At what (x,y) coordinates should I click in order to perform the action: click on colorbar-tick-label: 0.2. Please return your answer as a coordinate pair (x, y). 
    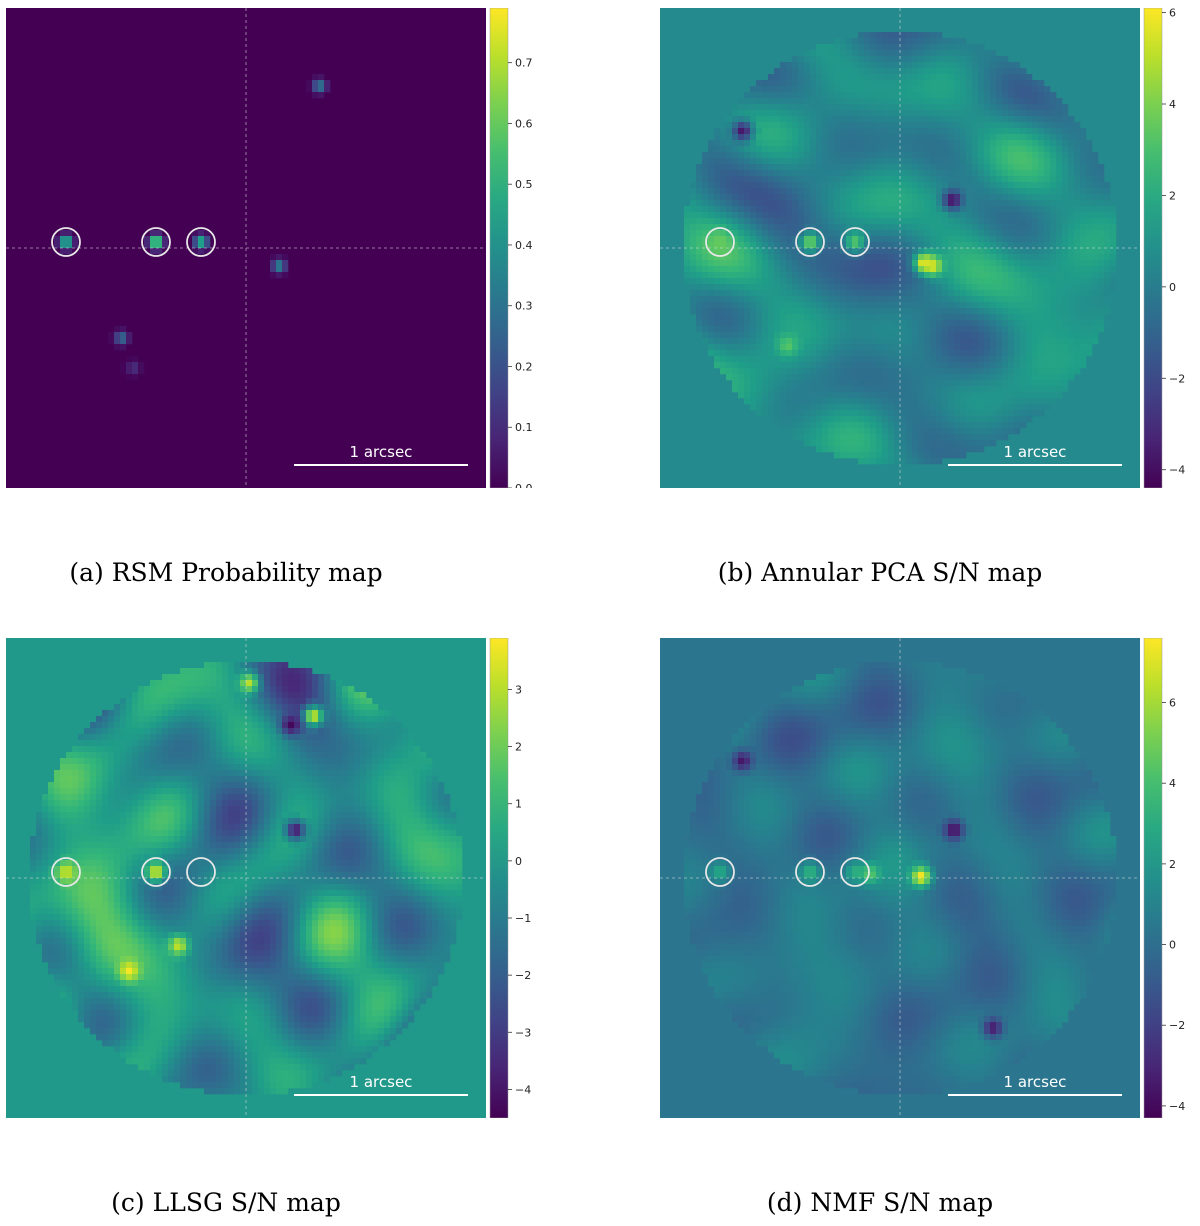
    Looking at the image, I should click on (524, 366).